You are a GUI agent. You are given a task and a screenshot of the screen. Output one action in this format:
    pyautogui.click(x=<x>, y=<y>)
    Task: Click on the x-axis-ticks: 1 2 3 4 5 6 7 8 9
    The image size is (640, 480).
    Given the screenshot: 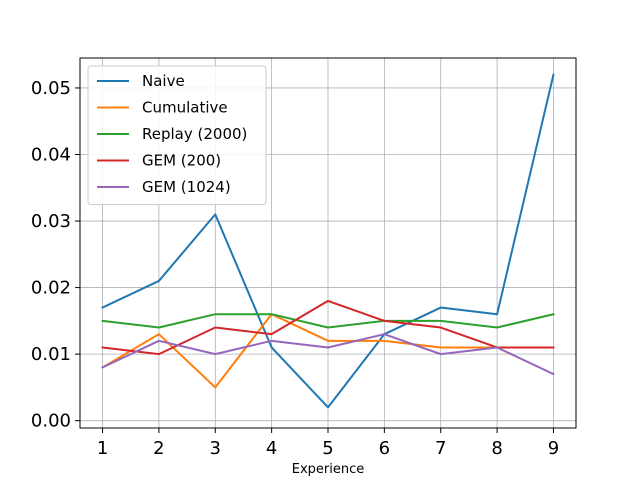 What is the action you would take?
    pyautogui.click(x=328, y=443)
    